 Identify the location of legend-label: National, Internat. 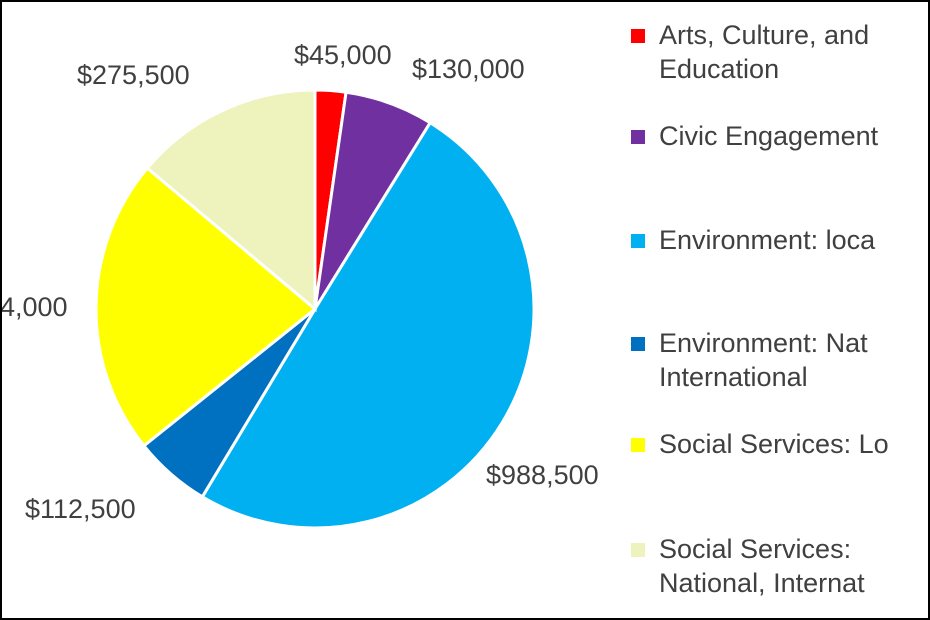
(762, 583).